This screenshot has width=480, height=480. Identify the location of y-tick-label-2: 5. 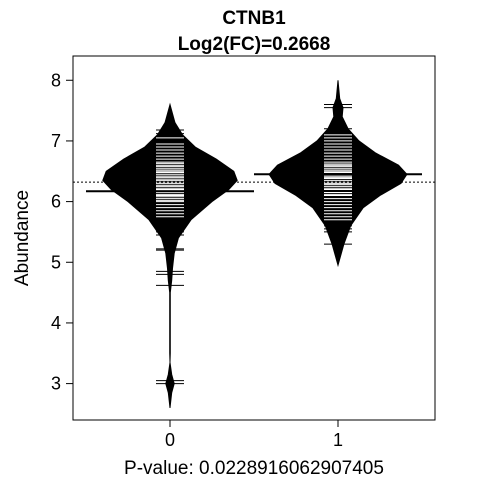
(56, 262).